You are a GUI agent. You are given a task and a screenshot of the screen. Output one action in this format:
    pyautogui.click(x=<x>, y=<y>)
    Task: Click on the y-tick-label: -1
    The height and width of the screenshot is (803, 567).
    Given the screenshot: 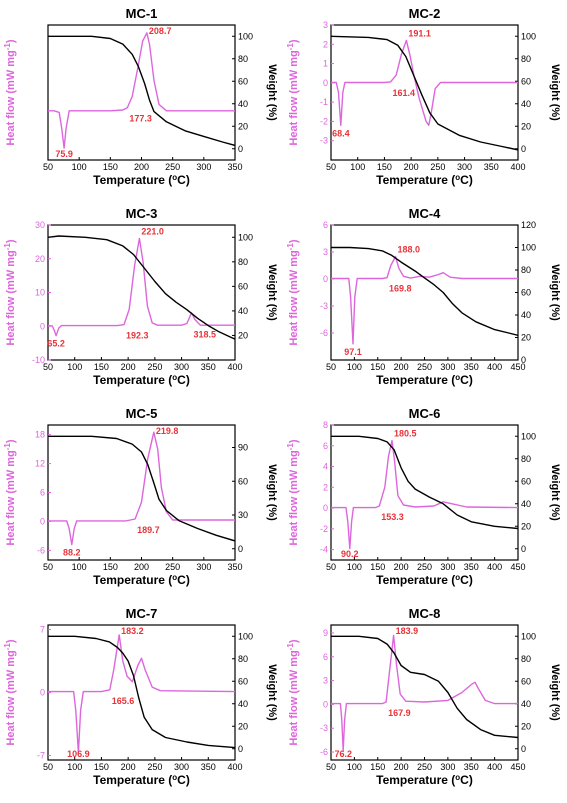 What is the action you would take?
    pyautogui.click(x=324, y=102)
    